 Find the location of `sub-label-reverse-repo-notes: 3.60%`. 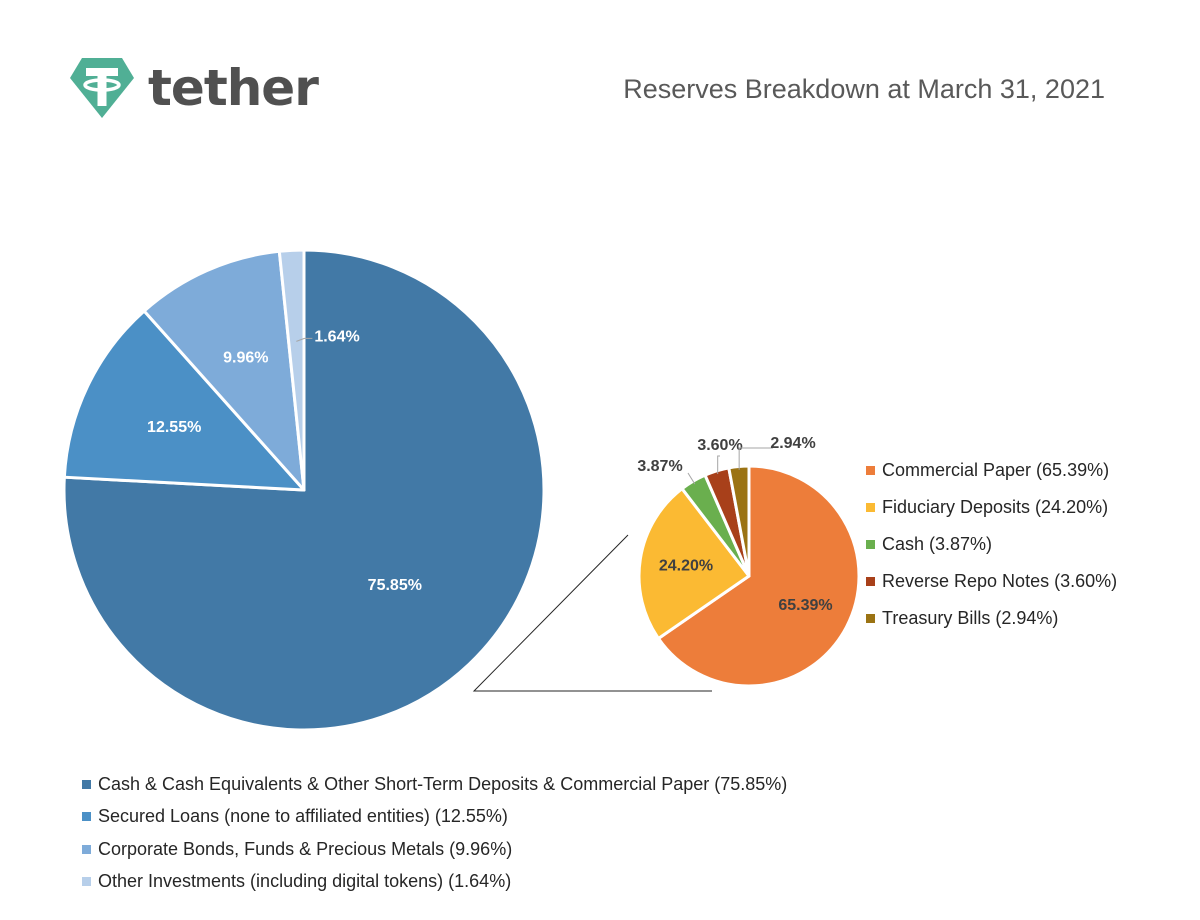

sub-label-reverse-repo-notes: 3.60% is located at coordinates (719, 445).